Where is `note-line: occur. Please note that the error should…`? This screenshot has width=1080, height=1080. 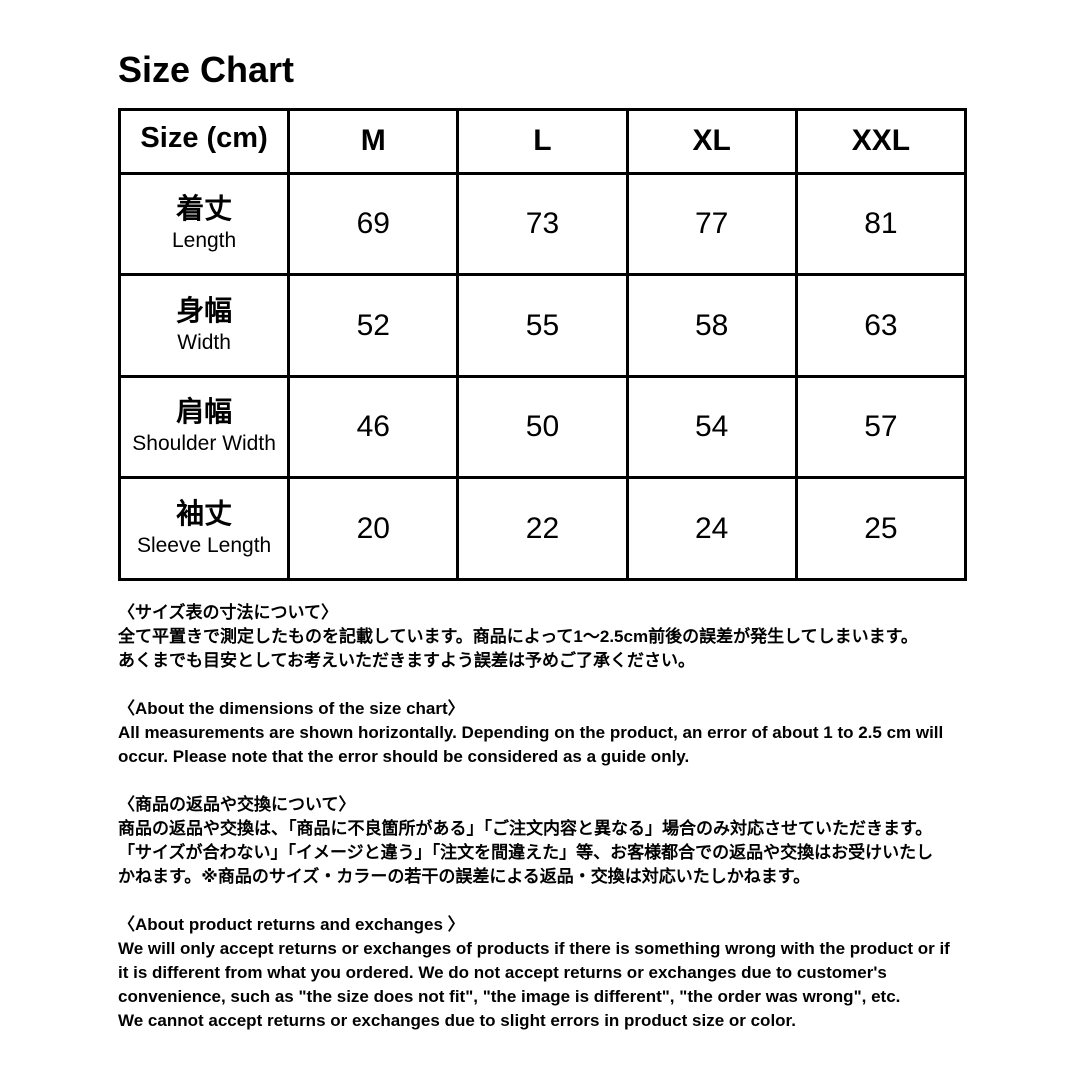 note-line: occur. Please note that the error should… is located at coordinates (404, 756).